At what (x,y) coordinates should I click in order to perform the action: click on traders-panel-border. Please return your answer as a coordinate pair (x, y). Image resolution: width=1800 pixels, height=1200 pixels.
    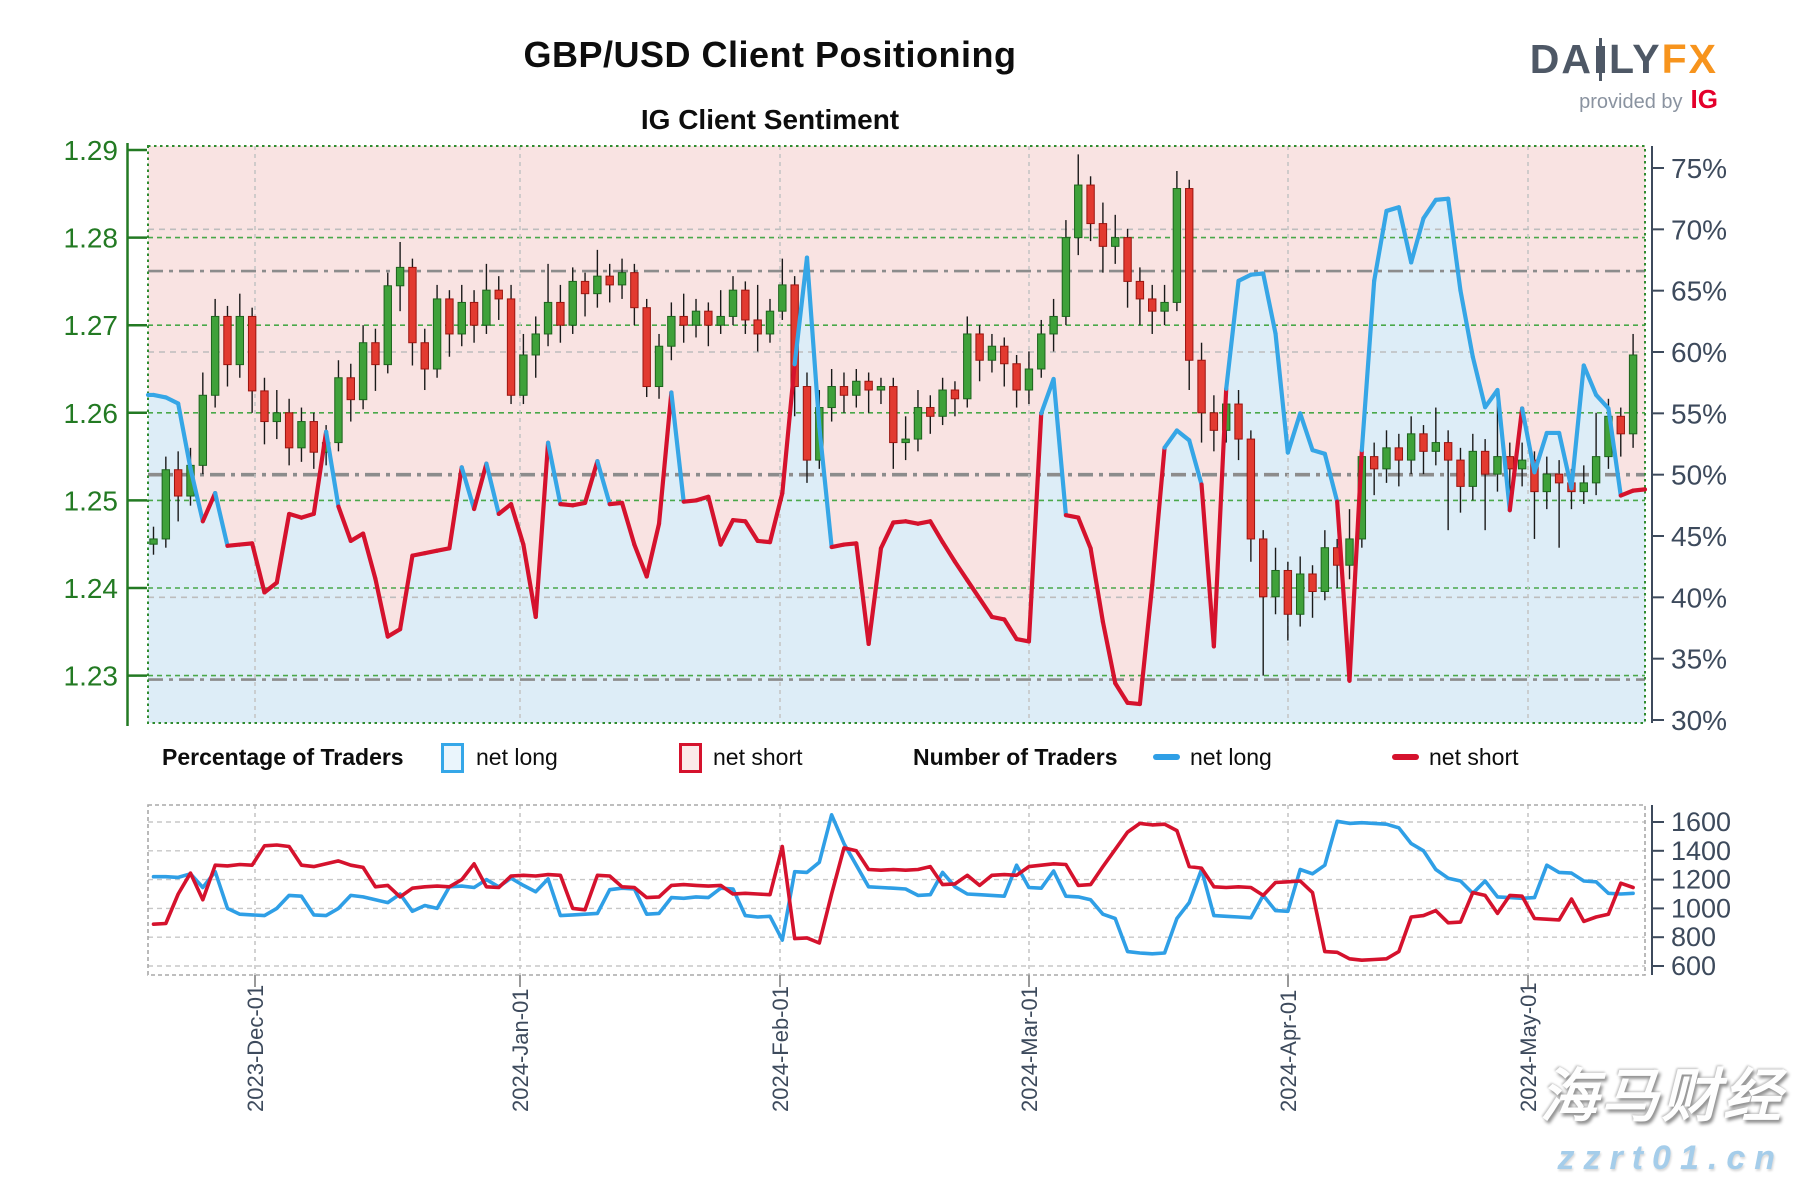
    Looking at the image, I should click on (896, 890).